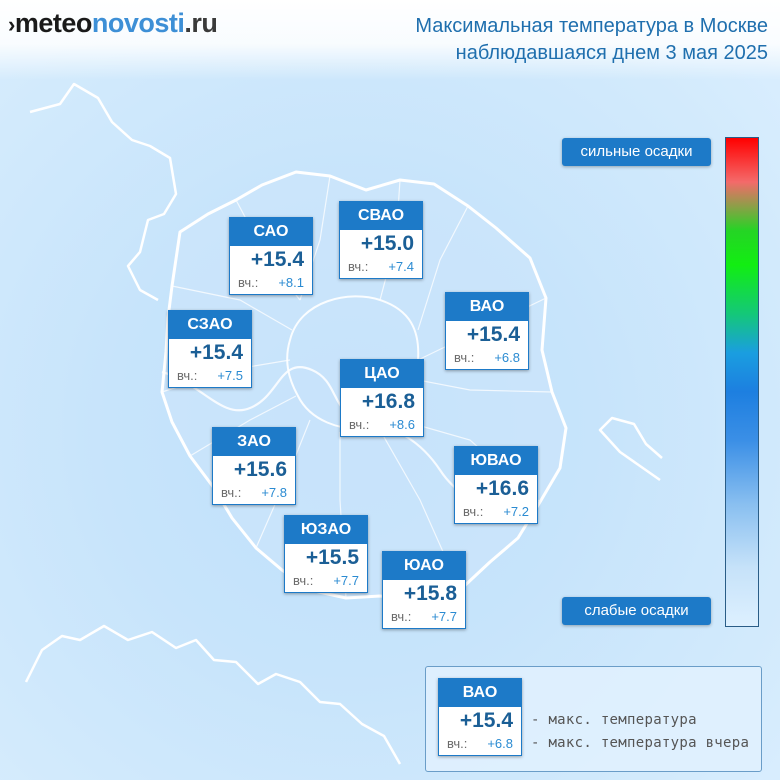  I want to click on logo-text-domain: .ru, so click(201, 23).